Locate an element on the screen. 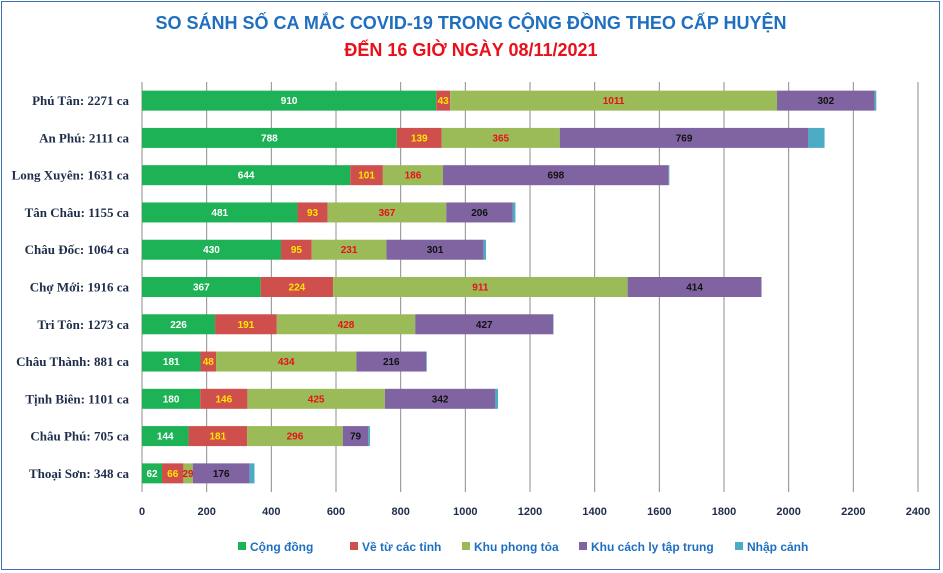 The image size is (943, 573). legend-label: Về từ các tỉnh is located at coordinates (401, 547).